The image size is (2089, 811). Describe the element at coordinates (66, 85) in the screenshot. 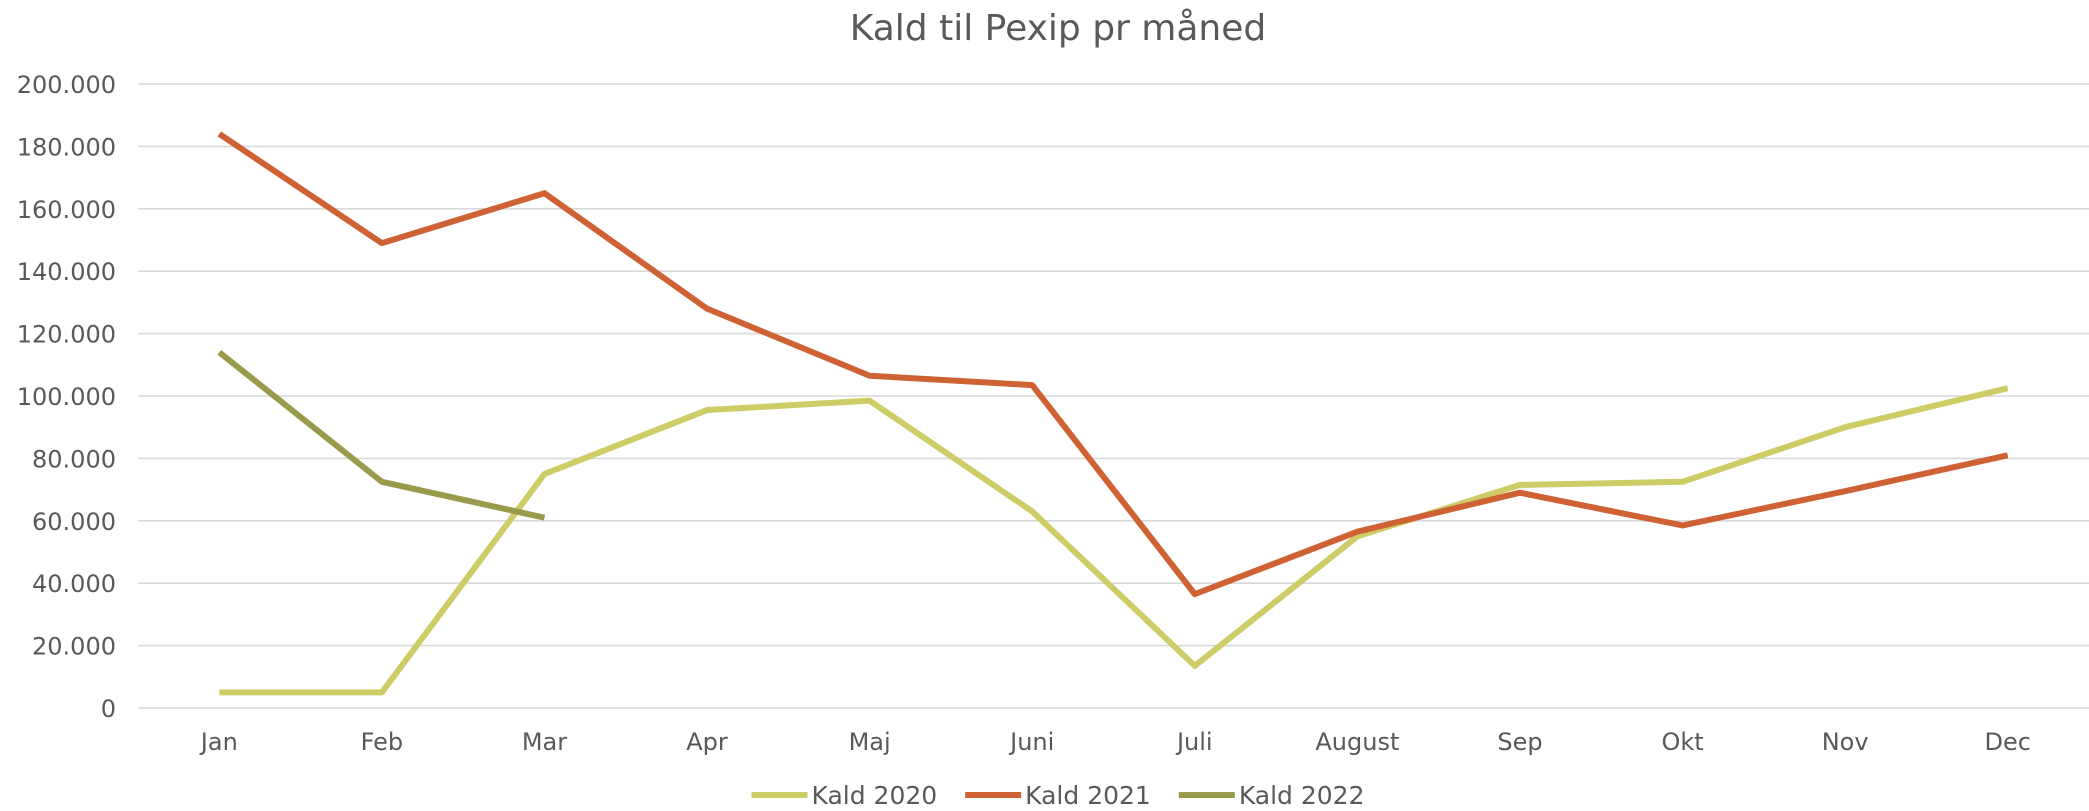

I see `y-tick-label: 200.000` at that location.